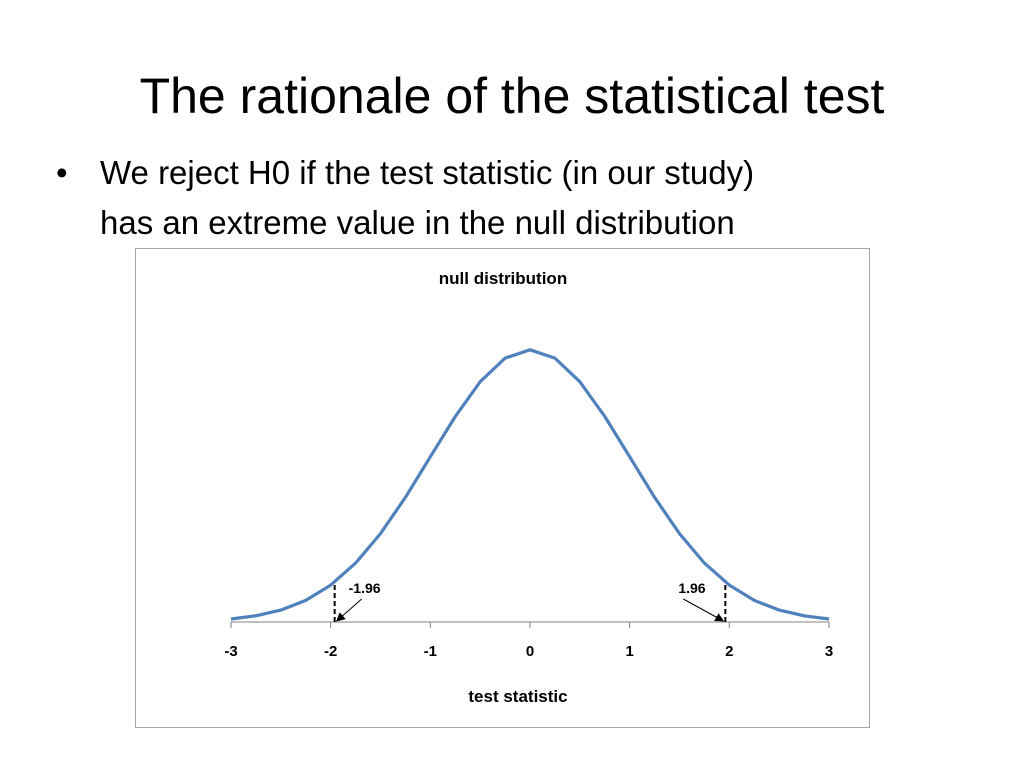  What do you see at coordinates (829, 651) in the screenshot?
I see `x-tick-label: 3` at bounding box center [829, 651].